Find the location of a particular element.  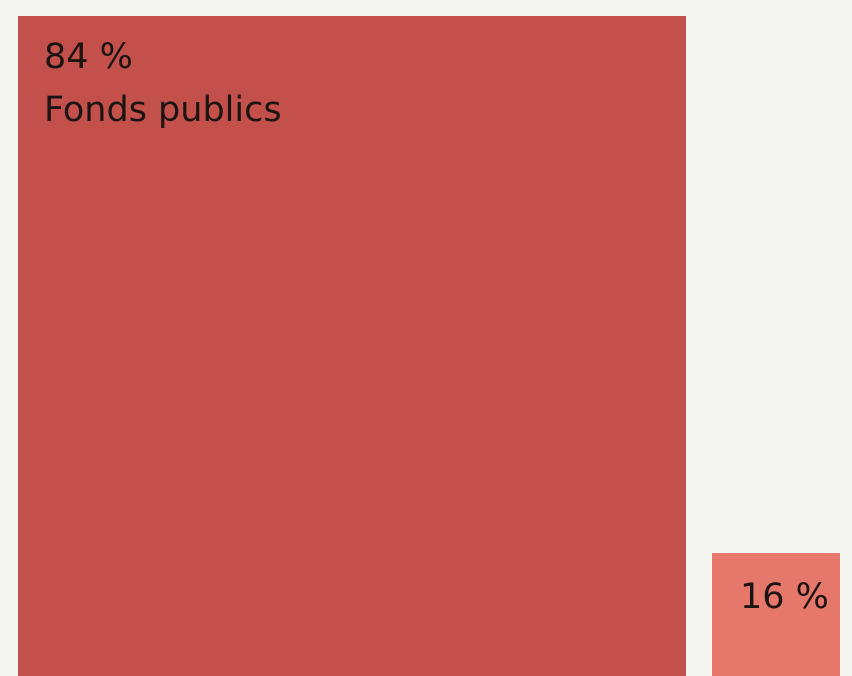

other-funding-square is located at coordinates (776, 614).